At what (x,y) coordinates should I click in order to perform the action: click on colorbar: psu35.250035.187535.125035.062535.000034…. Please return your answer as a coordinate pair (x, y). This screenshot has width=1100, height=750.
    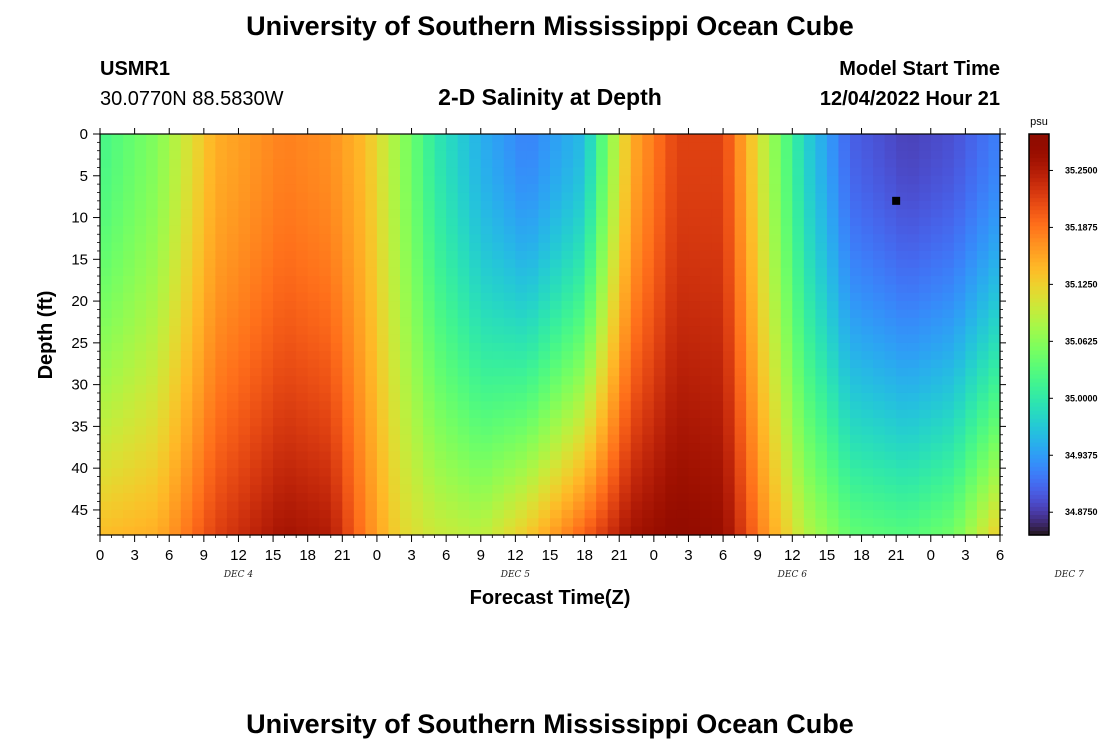
    Looking at the image, I should click on (1063, 326).